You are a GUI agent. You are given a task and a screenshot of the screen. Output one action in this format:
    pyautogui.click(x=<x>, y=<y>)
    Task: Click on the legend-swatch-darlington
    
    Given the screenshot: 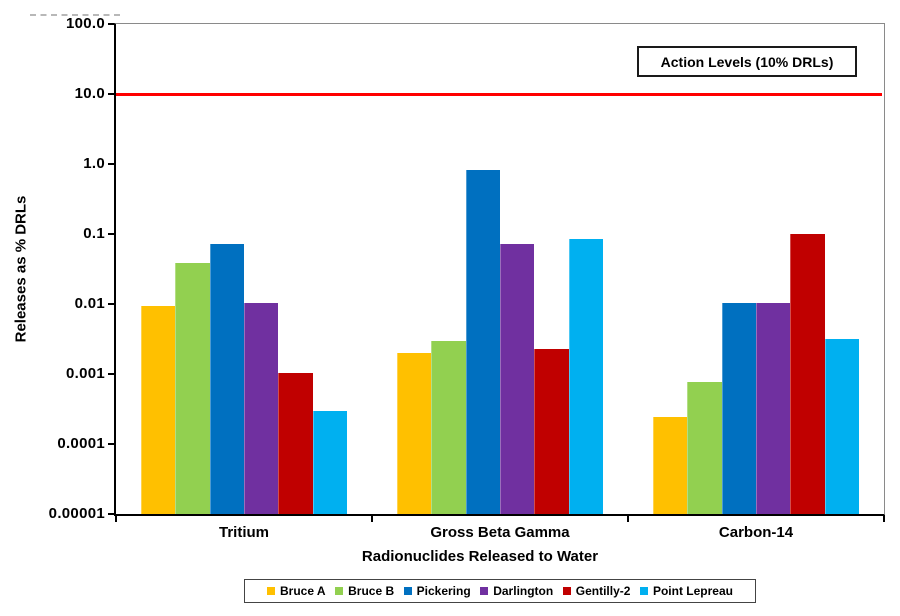 What is the action you would take?
    pyautogui.click(x=484, y=591)
    